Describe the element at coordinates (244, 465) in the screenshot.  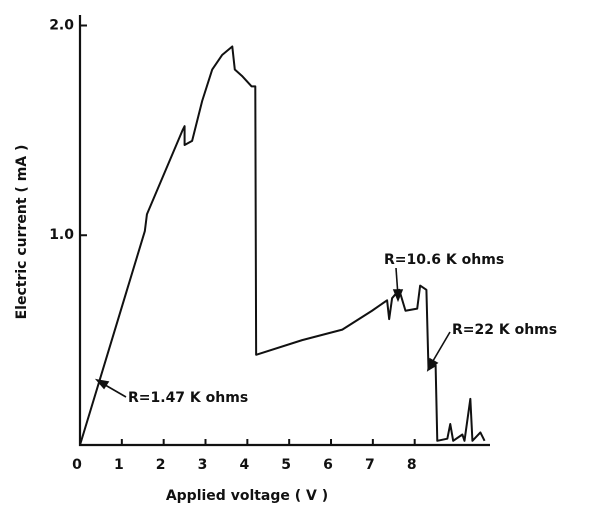
I see `x-tick-label: 4` at that location.